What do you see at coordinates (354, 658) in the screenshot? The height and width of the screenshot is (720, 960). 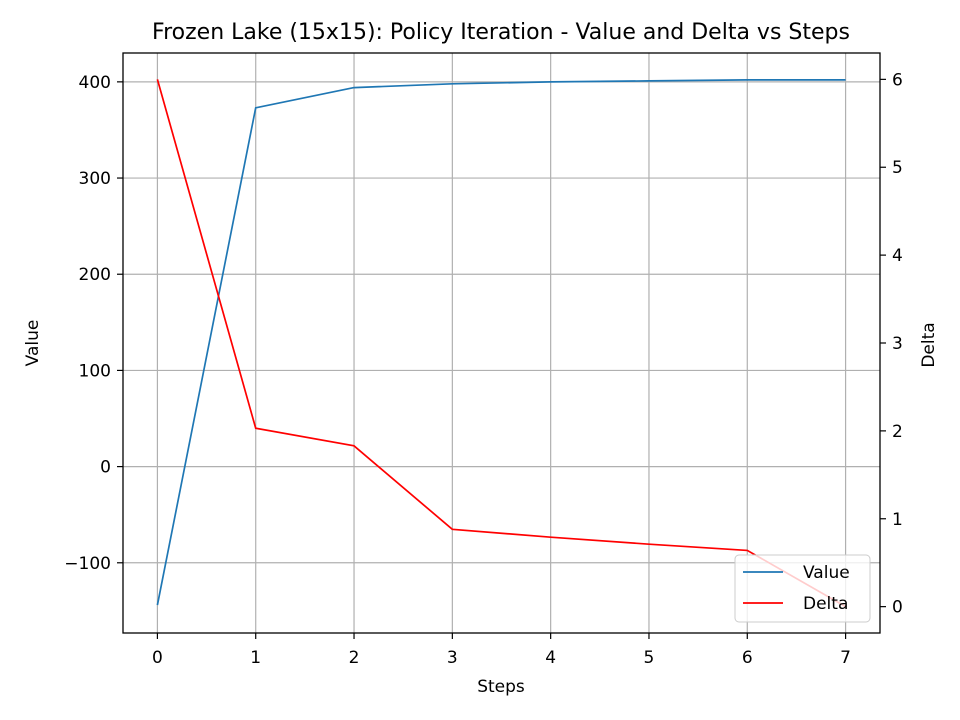 I see `x-tick-label: 2` at bounding box center [354, 658].